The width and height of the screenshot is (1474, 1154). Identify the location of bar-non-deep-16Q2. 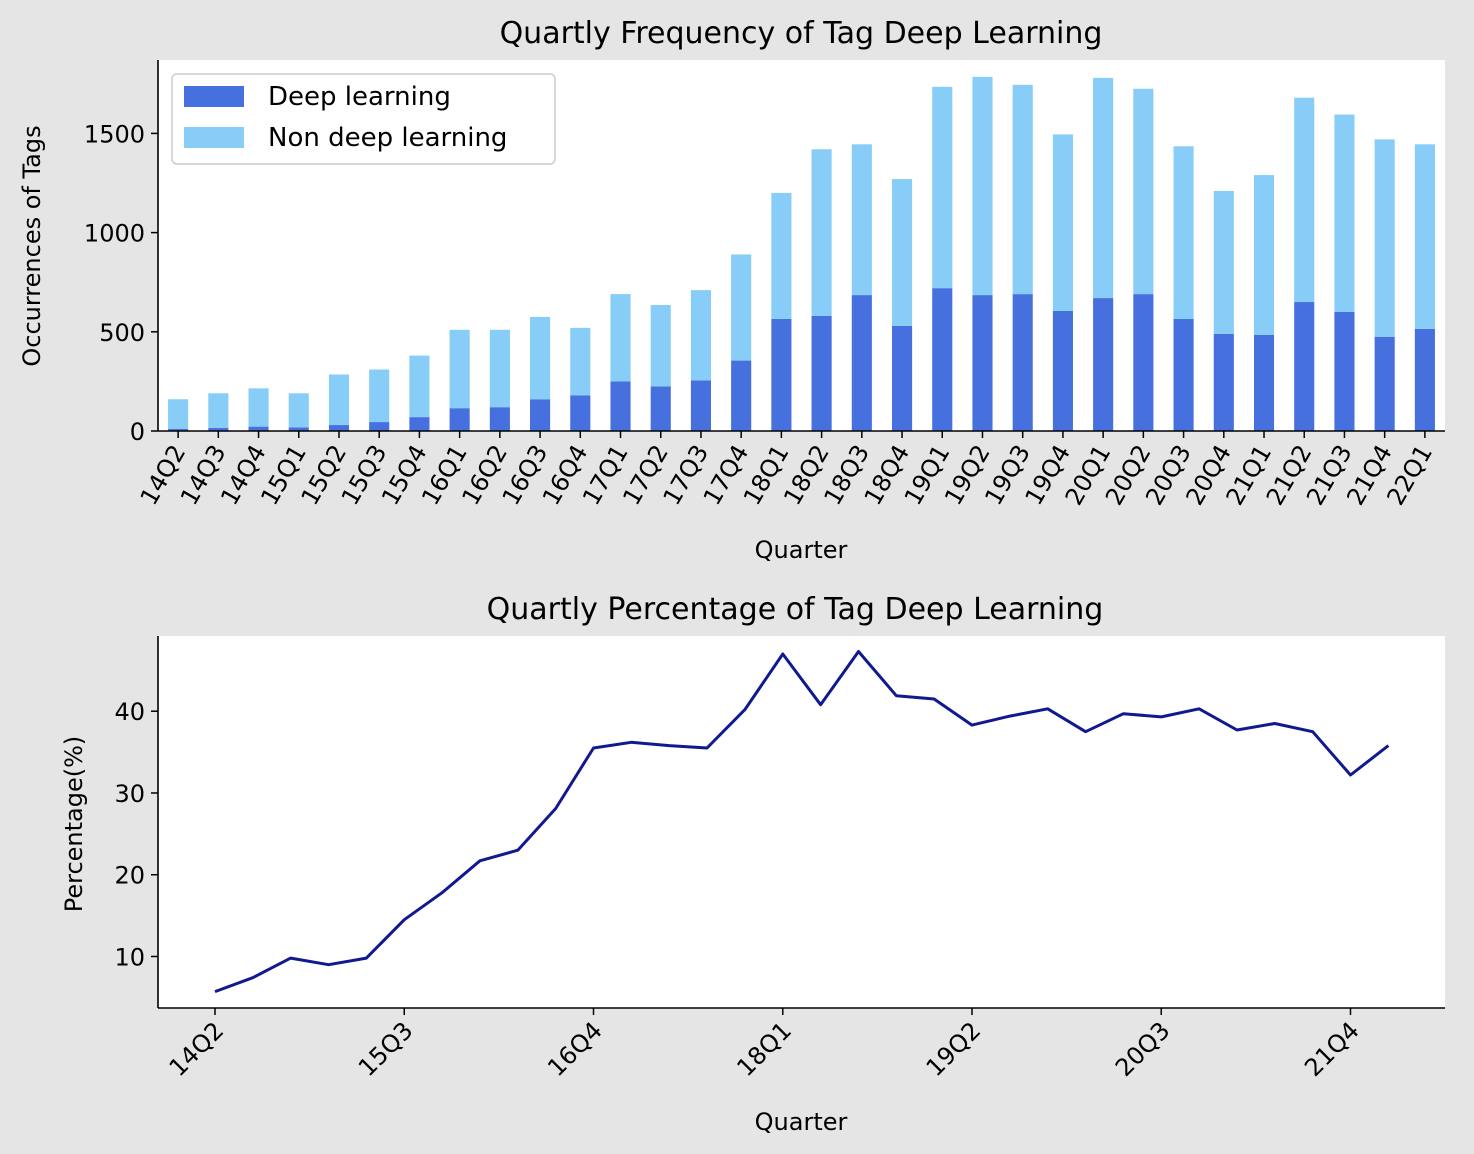
(499, 368).